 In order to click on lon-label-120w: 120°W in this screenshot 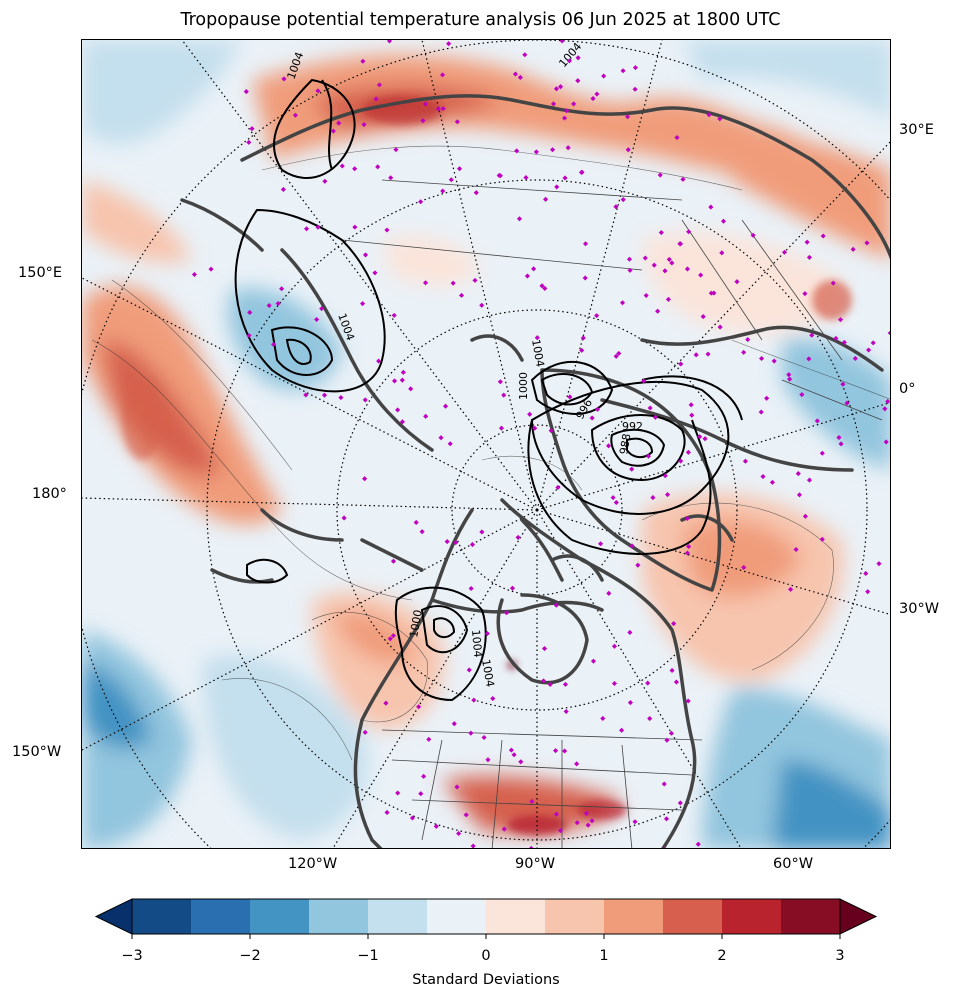, I will do `click(313, 864)`.